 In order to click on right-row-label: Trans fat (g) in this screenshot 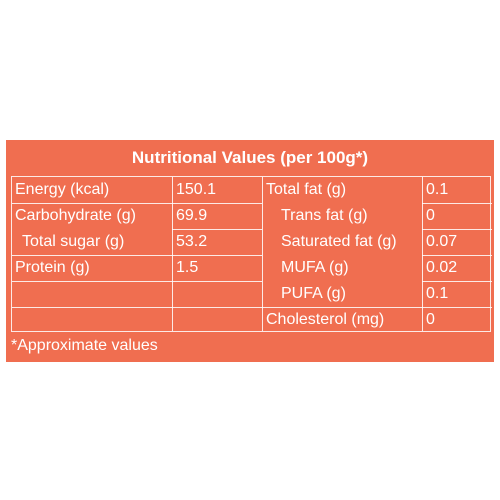, I will do `click(324, 215)`.